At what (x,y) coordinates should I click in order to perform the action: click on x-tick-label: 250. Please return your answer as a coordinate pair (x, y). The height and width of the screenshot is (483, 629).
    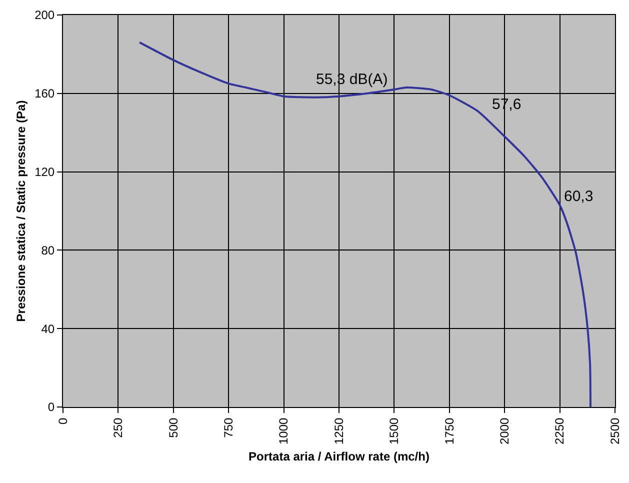
    Looking at the image, I should click on (118, 427).